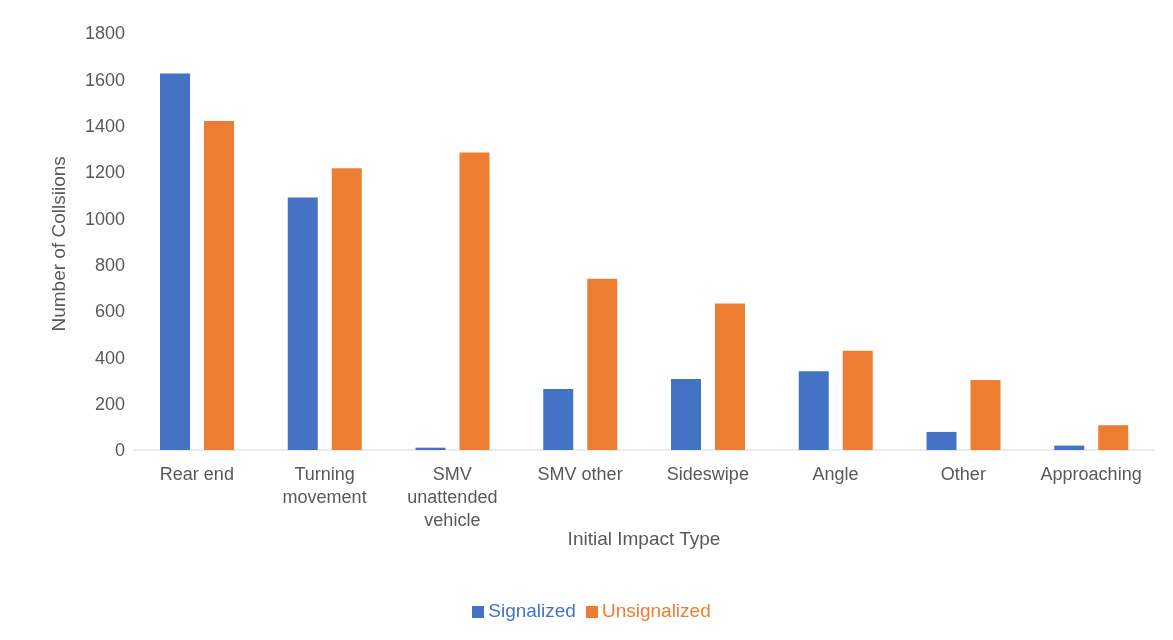  What do you see at coordinates (119, 450) in the screenshot?
I see `y-tick-label: 0` at bounding box center [119, 450].